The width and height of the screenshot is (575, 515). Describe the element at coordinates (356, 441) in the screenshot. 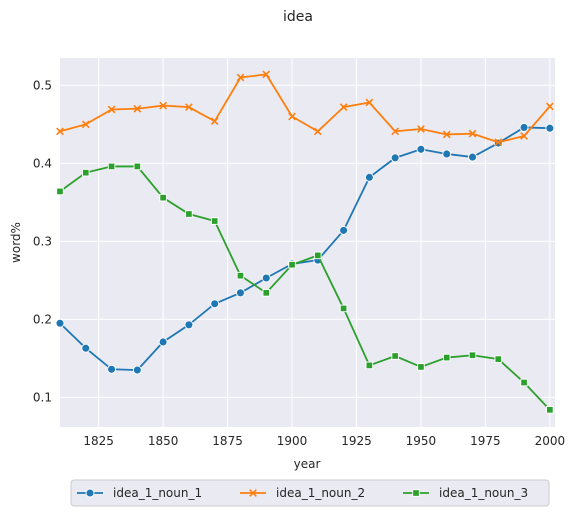

I see `x-tick-label: 1925` at that location.